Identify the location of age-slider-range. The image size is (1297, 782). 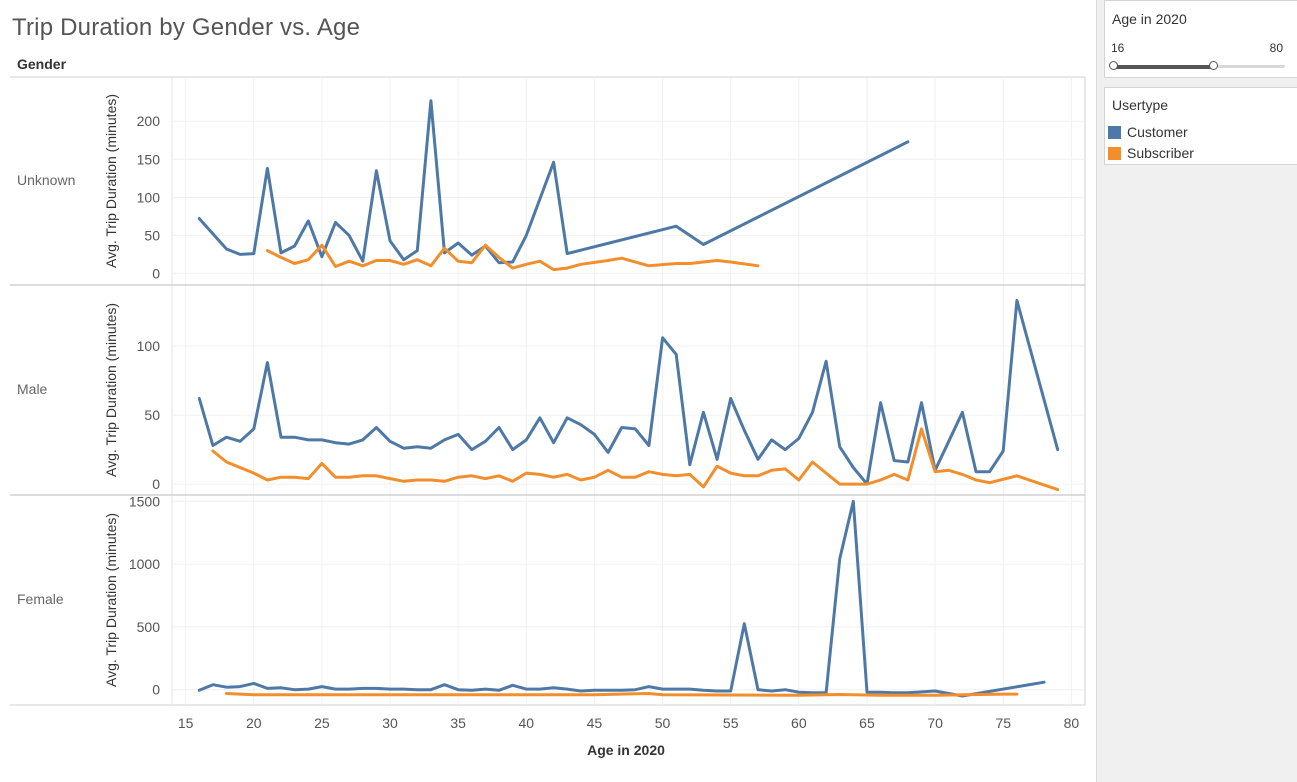
(1163, 67).